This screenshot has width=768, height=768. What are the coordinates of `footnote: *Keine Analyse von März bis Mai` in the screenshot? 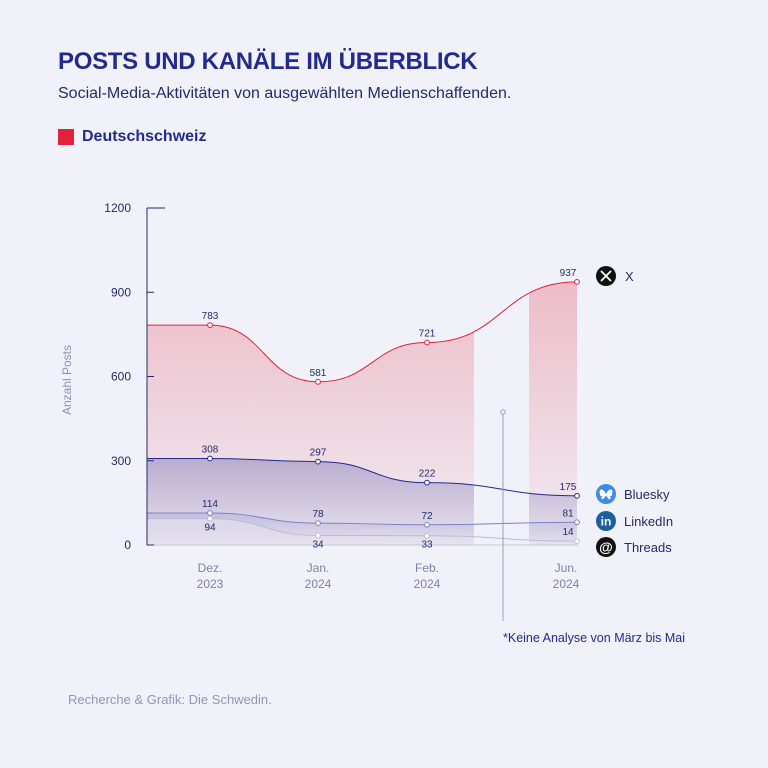 It's located at (594, 638).